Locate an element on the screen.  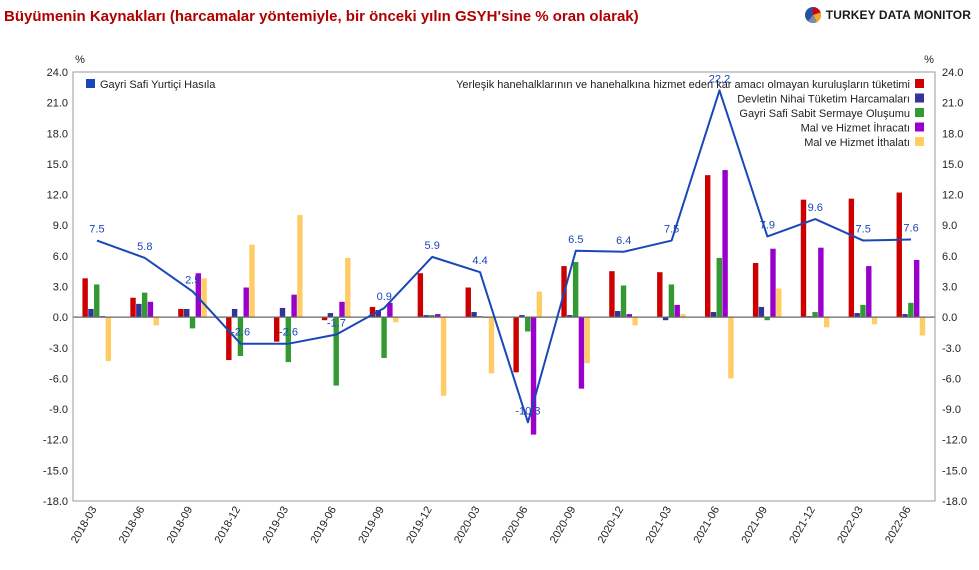
y-tick-label-right: -12.0 is located at coordinates (954, 441).